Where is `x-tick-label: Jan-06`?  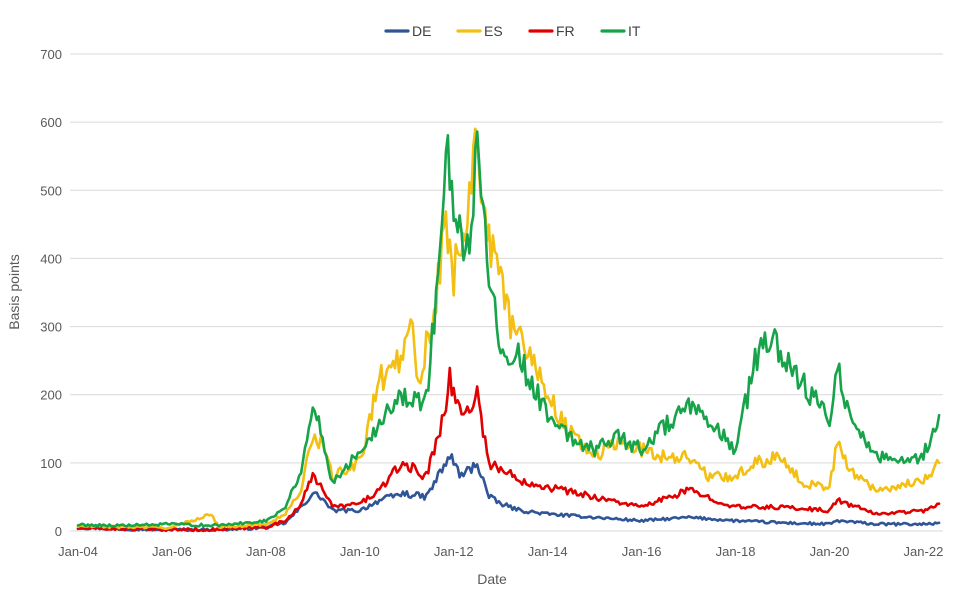 x-tick-label: Jan-06 is located at coordinates (172, 551).